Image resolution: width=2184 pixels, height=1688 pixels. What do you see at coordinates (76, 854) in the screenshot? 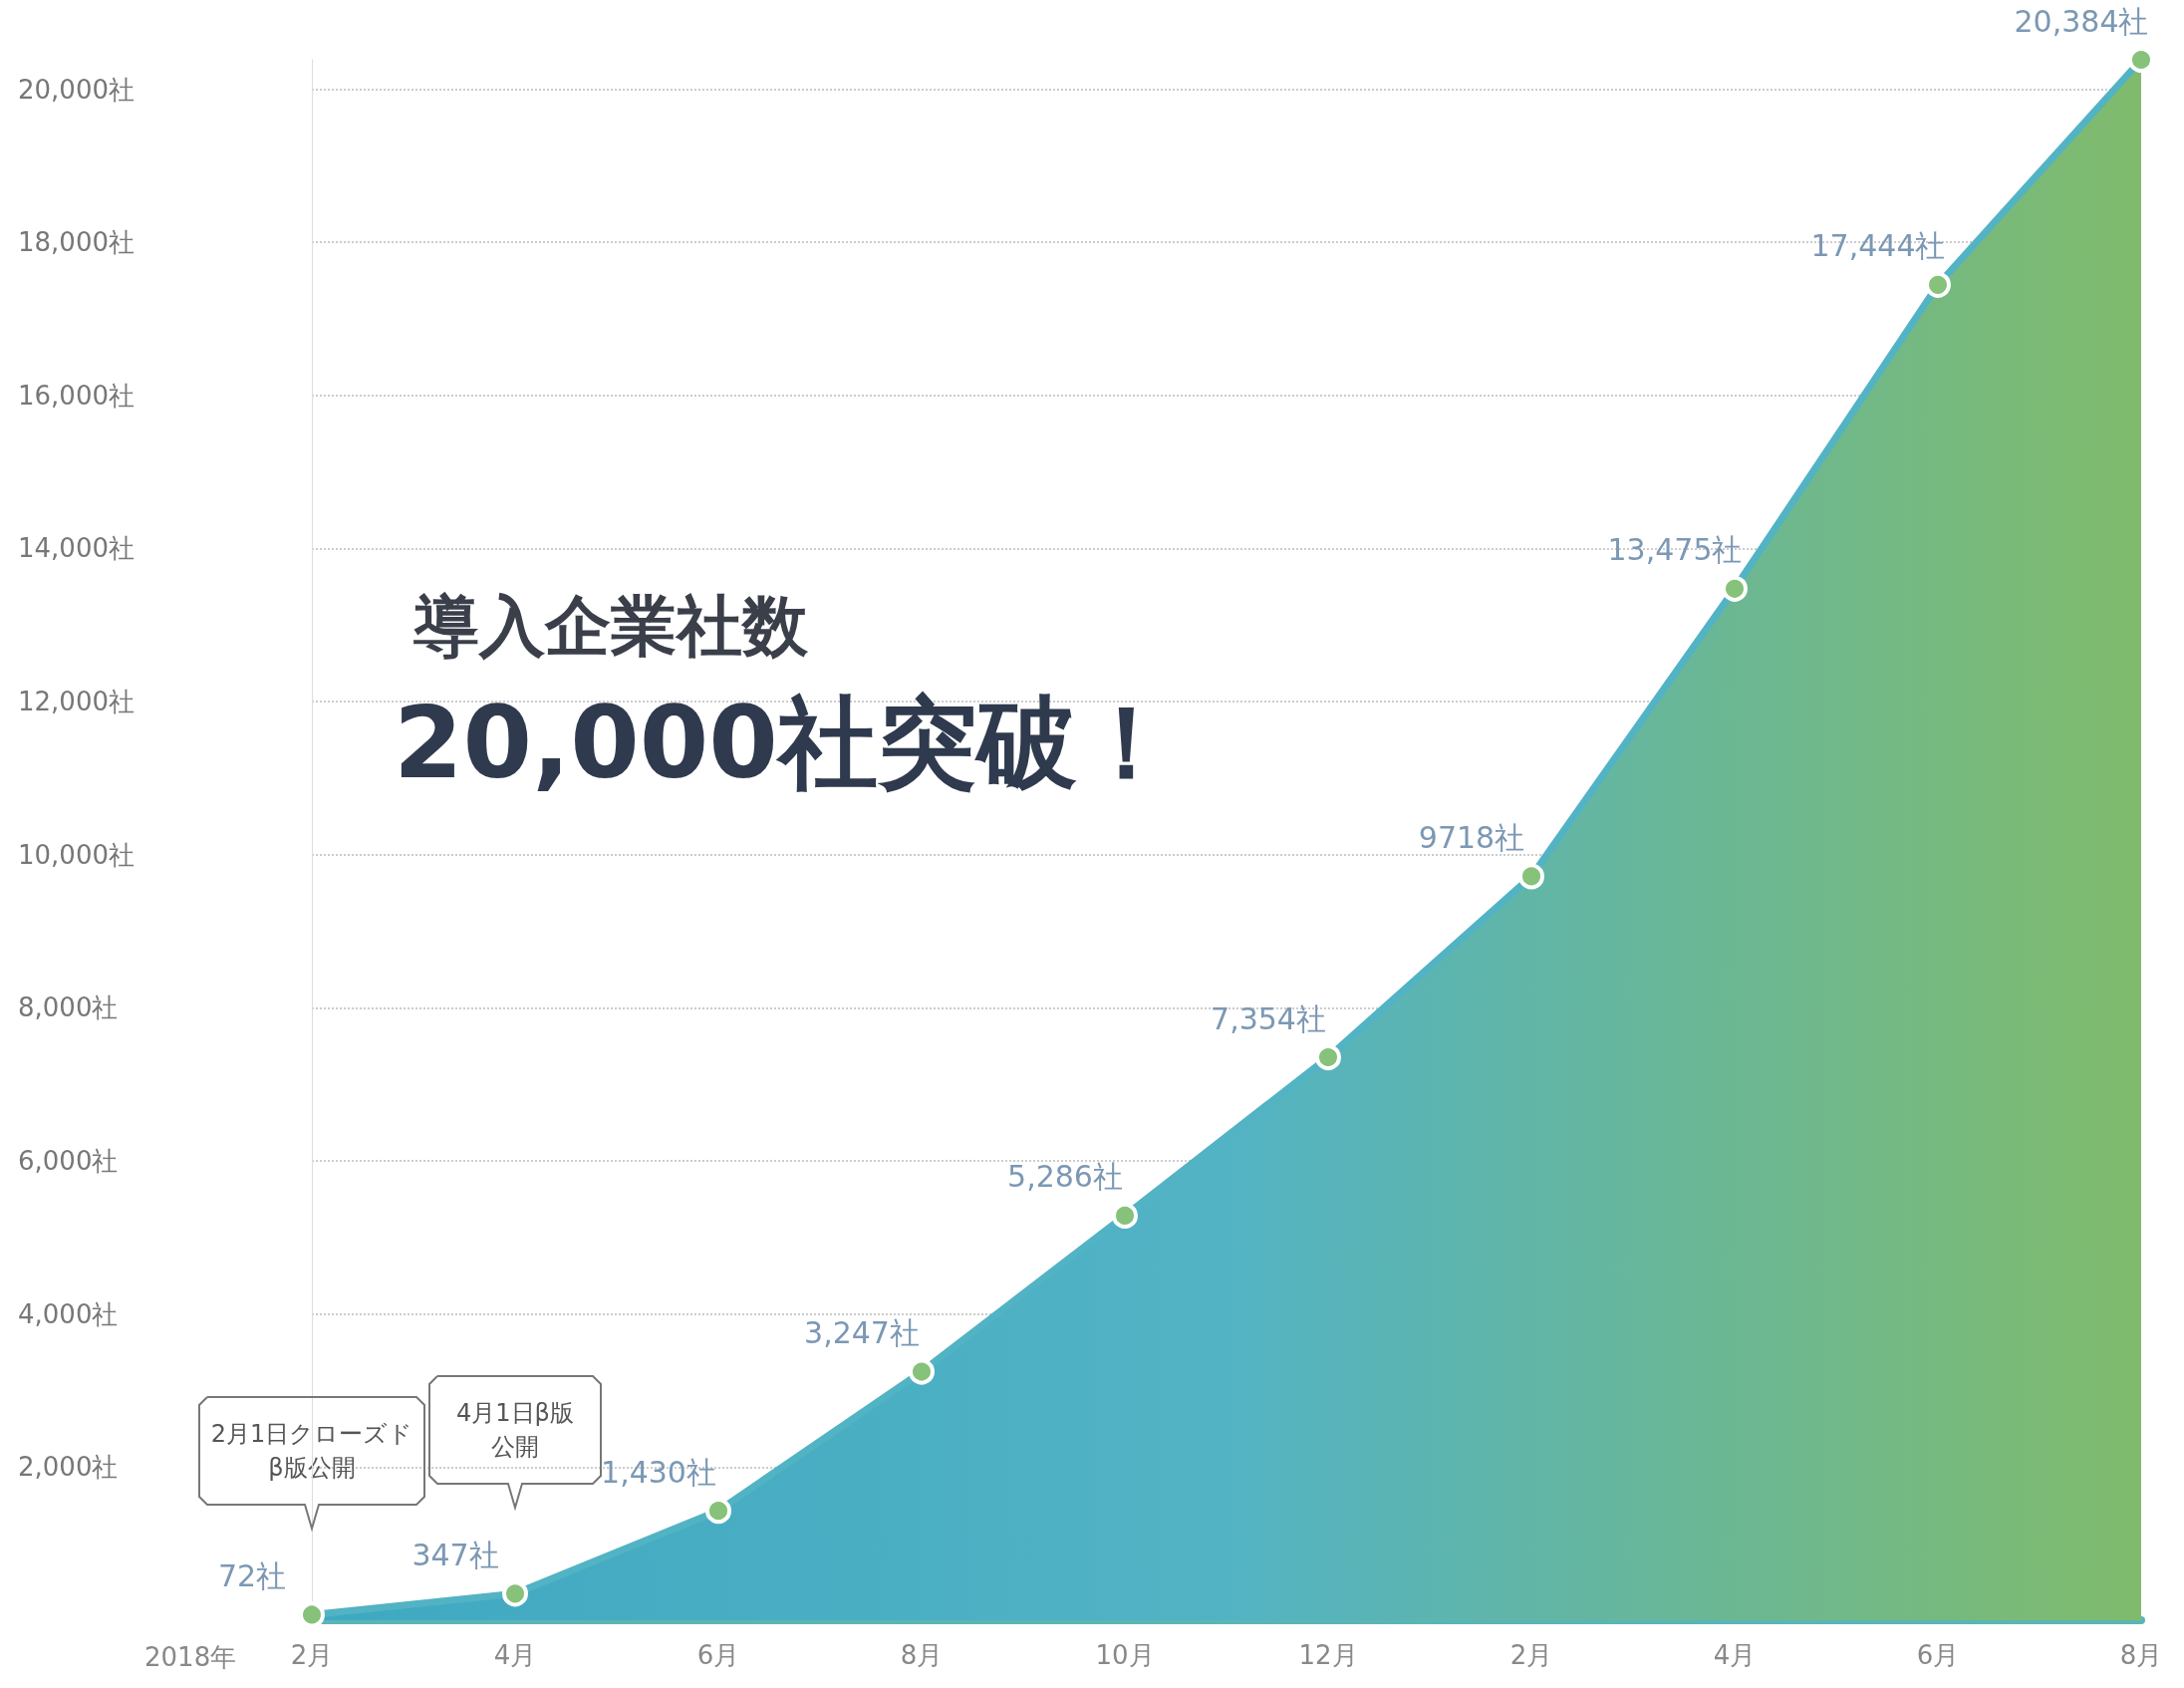
I see `y-tick-label: 10,000社` at bounding box center [76, 854].